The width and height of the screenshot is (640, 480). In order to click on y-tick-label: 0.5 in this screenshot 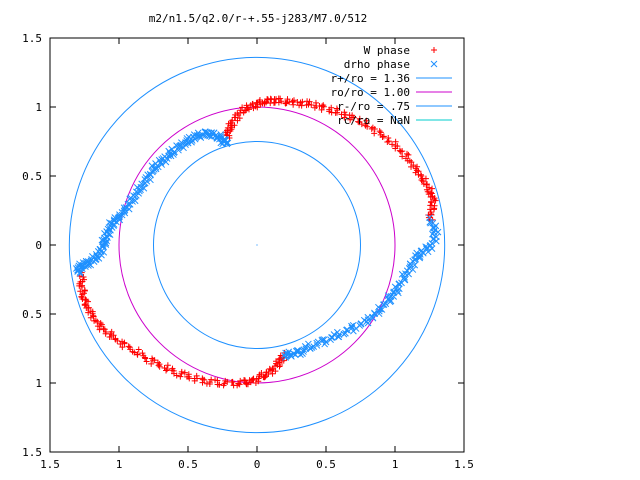, I will do `click(32, 314)`.